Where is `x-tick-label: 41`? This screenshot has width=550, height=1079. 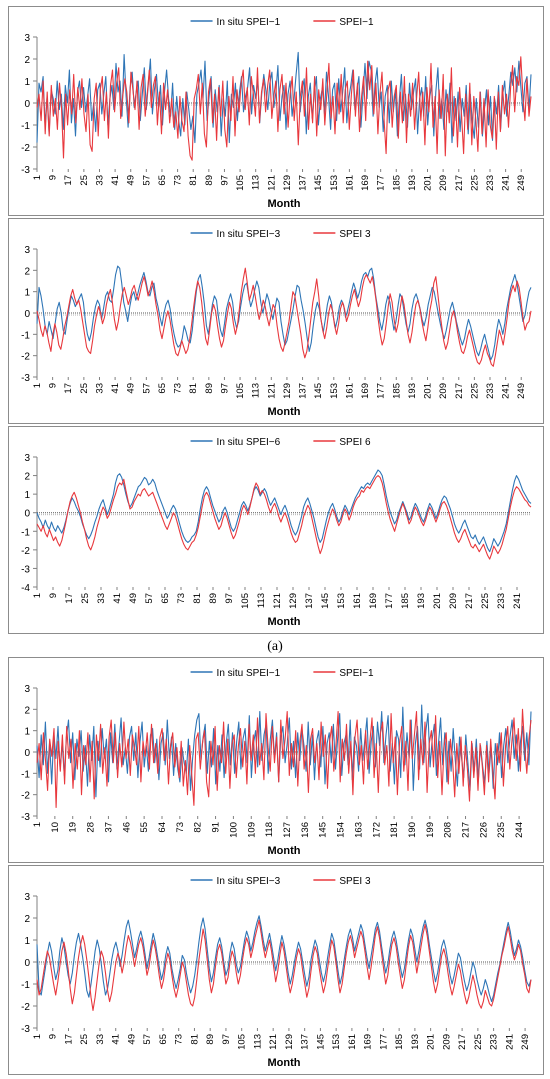
x-tick-label: 41 is located at coordinates (117, 598).